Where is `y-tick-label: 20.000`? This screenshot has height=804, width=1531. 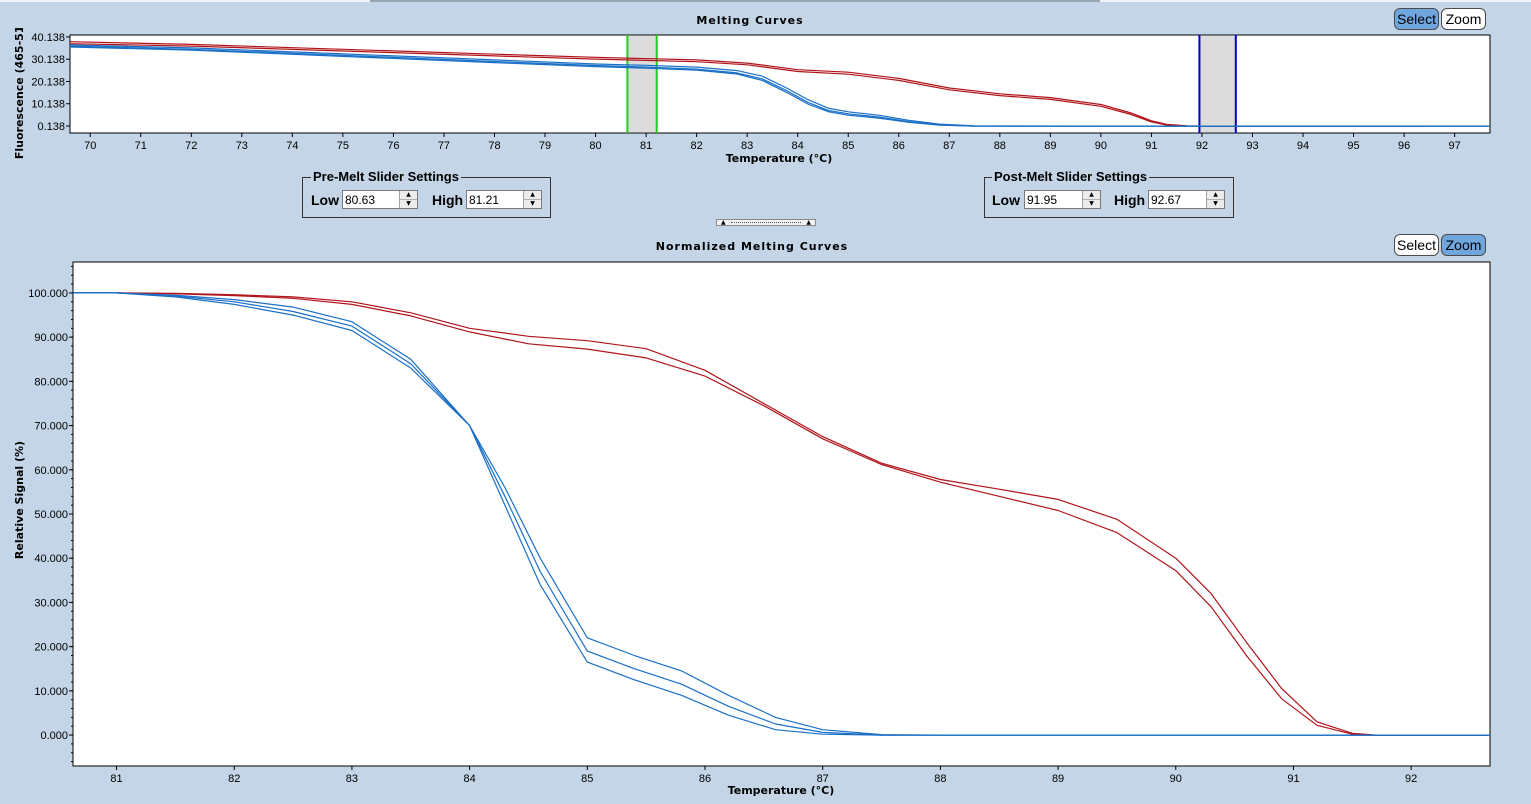 y-tick-label: 20.000 is located at coordinates (51, 648).